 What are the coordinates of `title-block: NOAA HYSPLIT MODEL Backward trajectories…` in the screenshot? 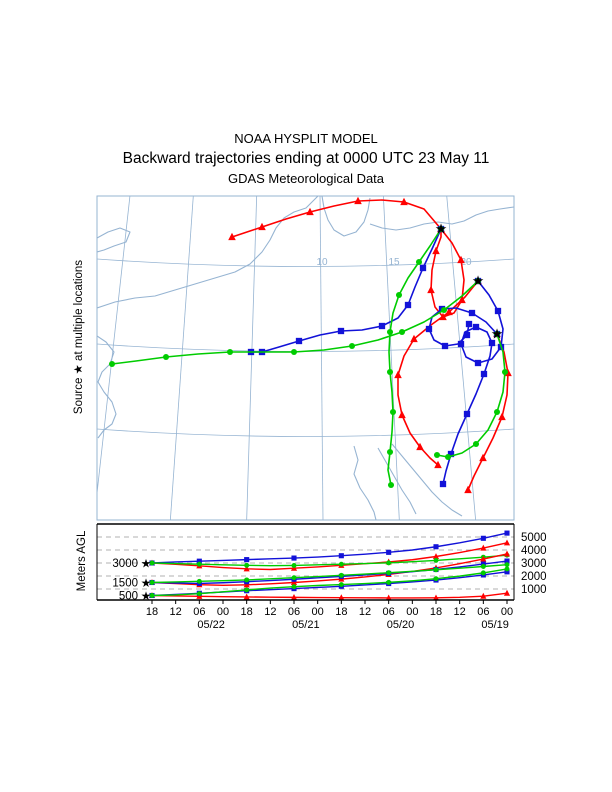 It's located at (306, 159).